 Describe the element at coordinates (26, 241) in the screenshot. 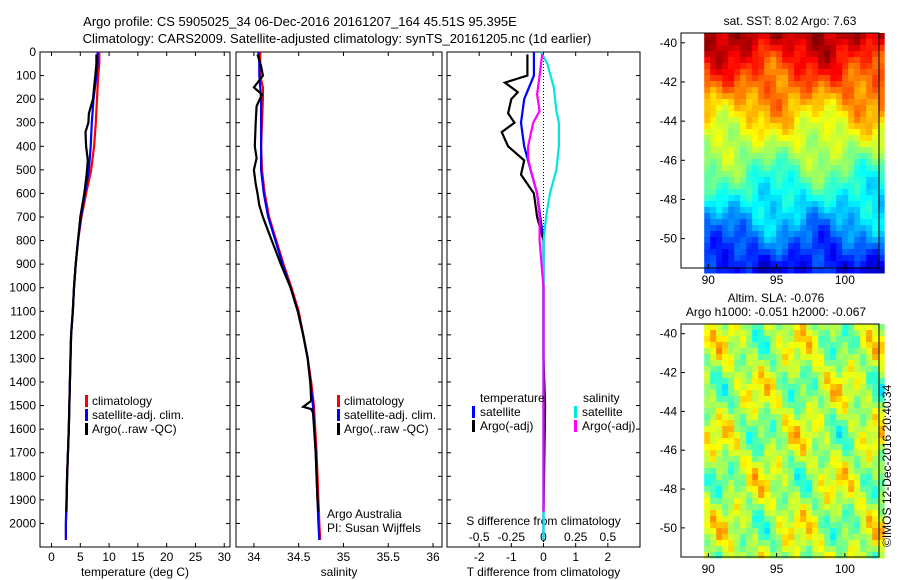

I see `y-tick-label: 800` at that location.